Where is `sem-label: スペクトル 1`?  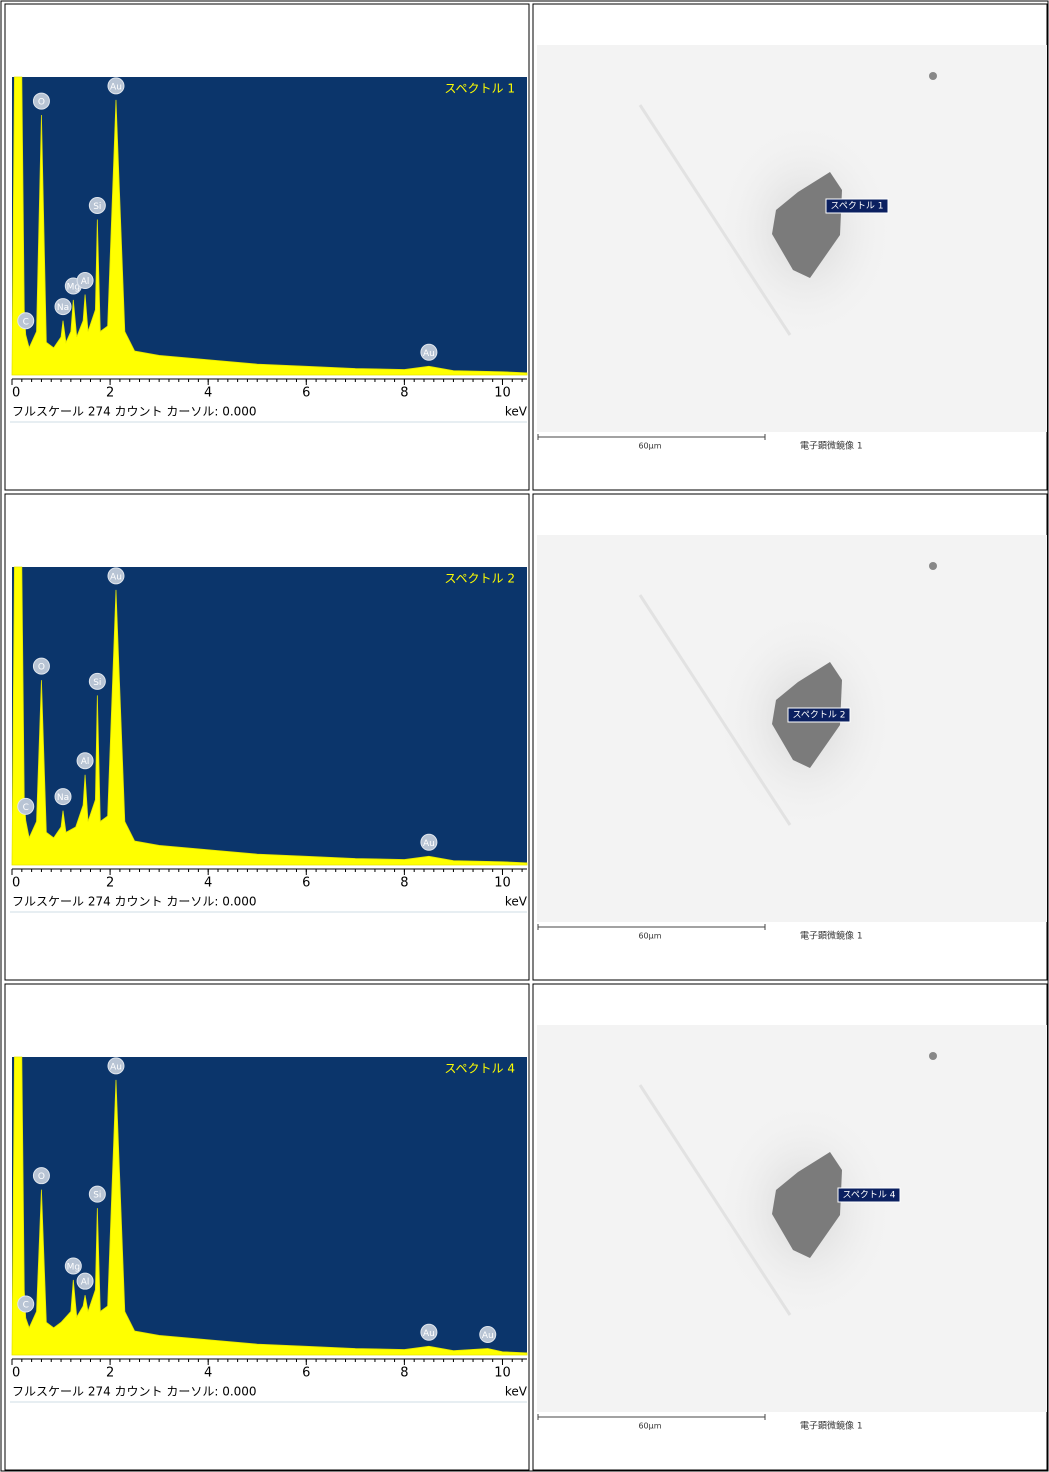
sem-label: スペクトル 1 is located at coordinates (857, 206).